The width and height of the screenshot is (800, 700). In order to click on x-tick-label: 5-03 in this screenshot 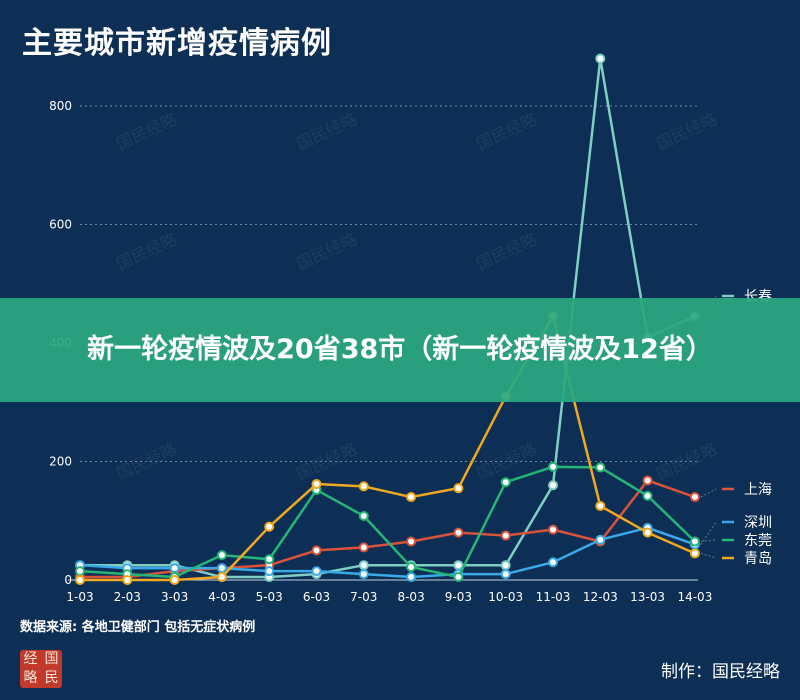, I will do `click(269, 597)`.